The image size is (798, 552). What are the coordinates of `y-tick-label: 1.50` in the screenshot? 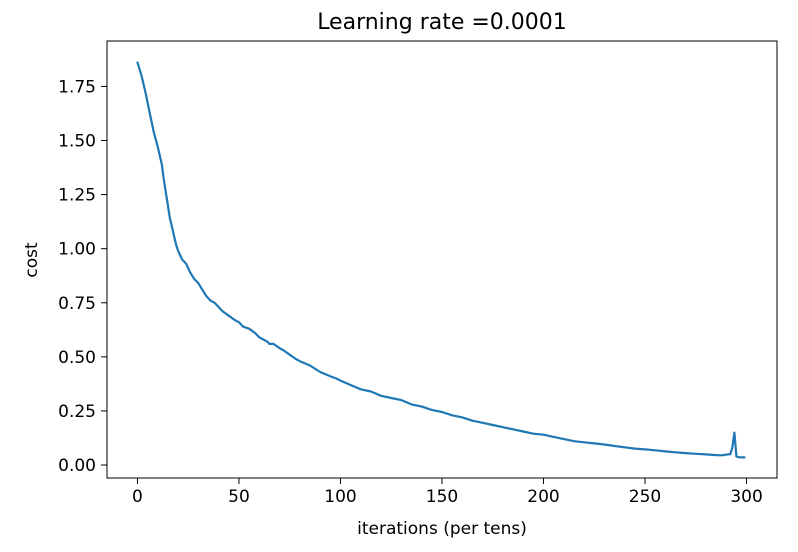 It's located at (77, 142).